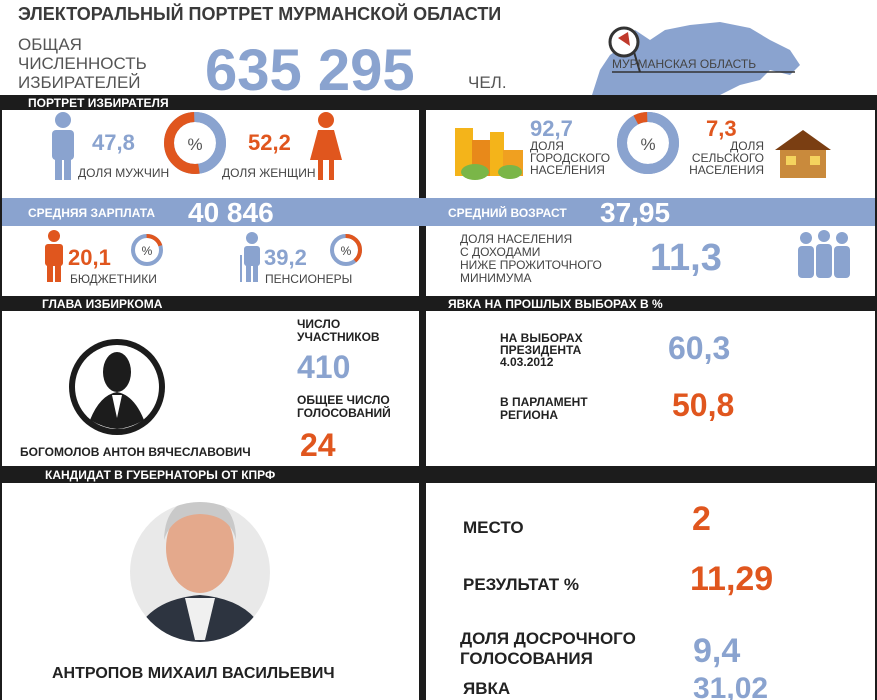 The width and height of the screenshot is (877, 700). What do you see at coordinates (489, 154) in the screenshot?
I see `city-icon` at bounding box center [489, 154].